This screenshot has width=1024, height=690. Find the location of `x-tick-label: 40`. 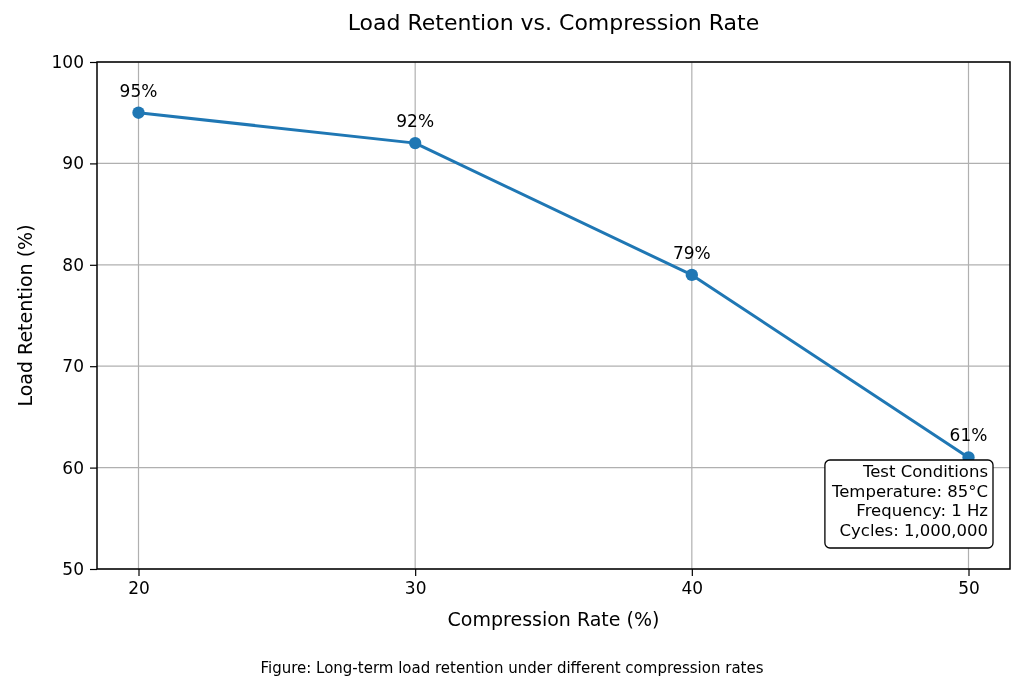

x-tick-label: 40 is located at coordinates (692, 588).